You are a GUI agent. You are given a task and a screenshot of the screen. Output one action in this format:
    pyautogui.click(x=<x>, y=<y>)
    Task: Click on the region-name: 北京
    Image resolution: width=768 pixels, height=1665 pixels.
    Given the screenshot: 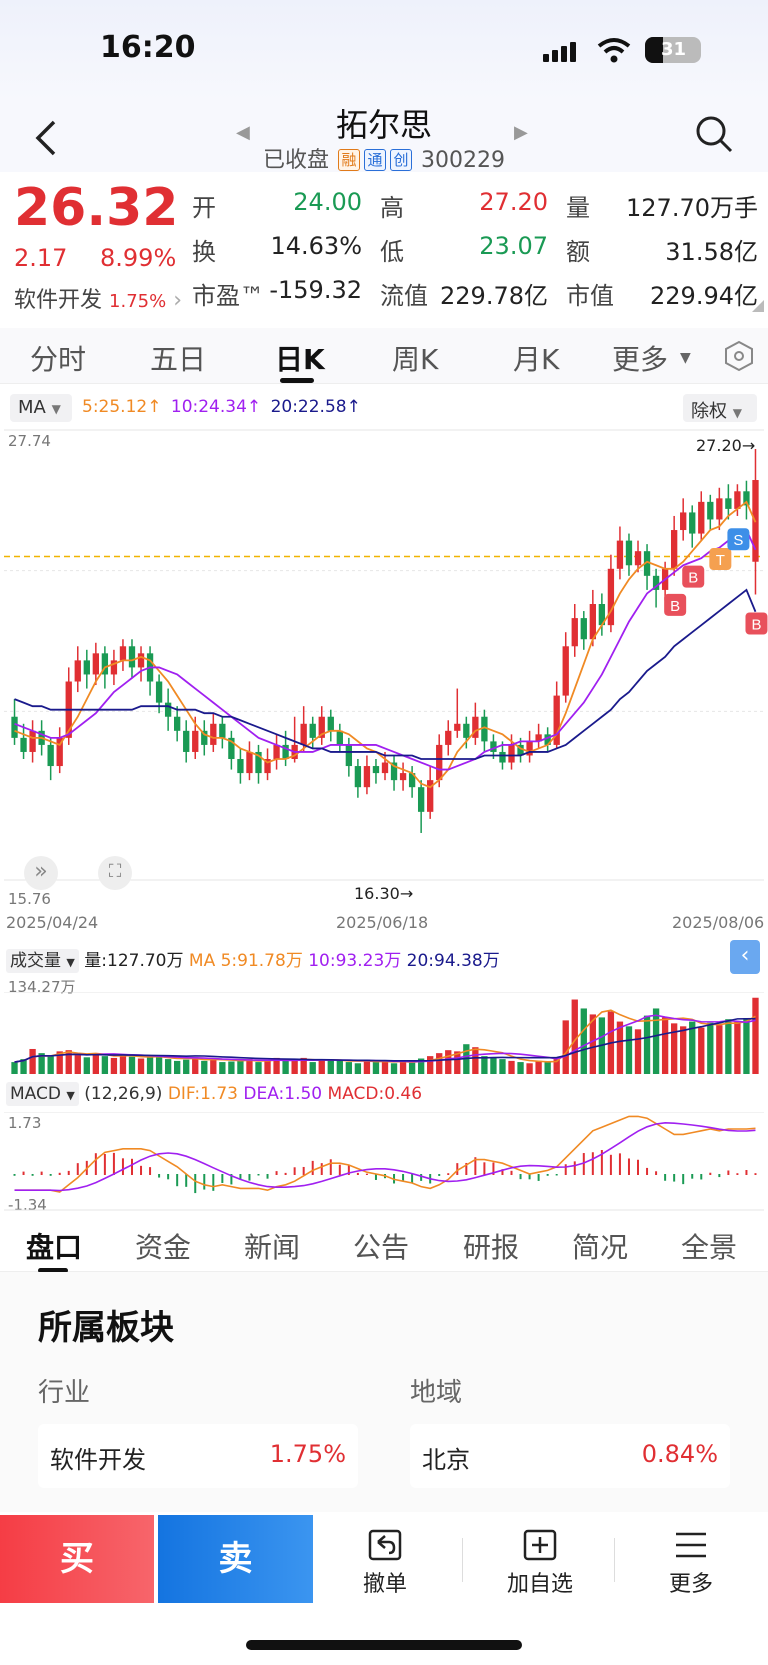 What is the action you would take?
    pyautogui.click(x=446, y=1460)
    